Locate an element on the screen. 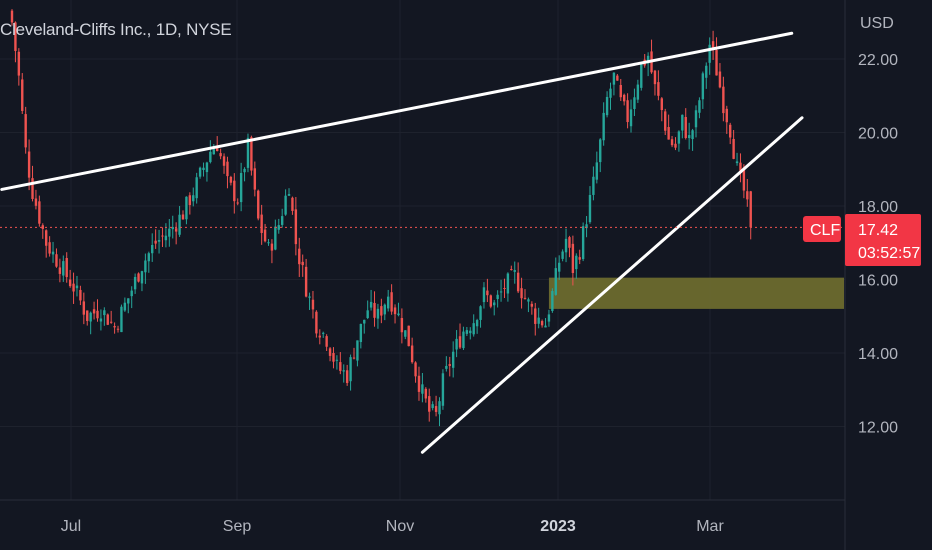  last-price-value: 17.42 is located at coordinates (878, 230).